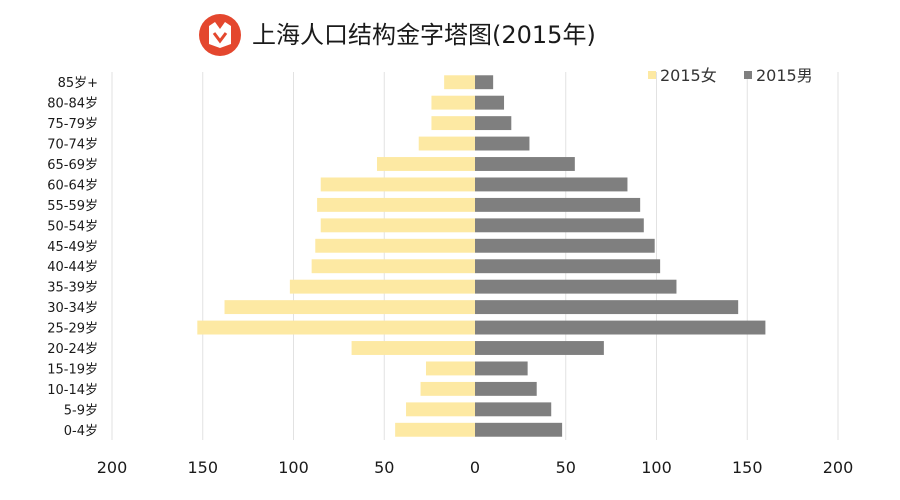 The height and width of the screenshot is (500, 900). Describe the element at coordinates (220, 35) in the screenshot. I see `logo-icon` at that location.